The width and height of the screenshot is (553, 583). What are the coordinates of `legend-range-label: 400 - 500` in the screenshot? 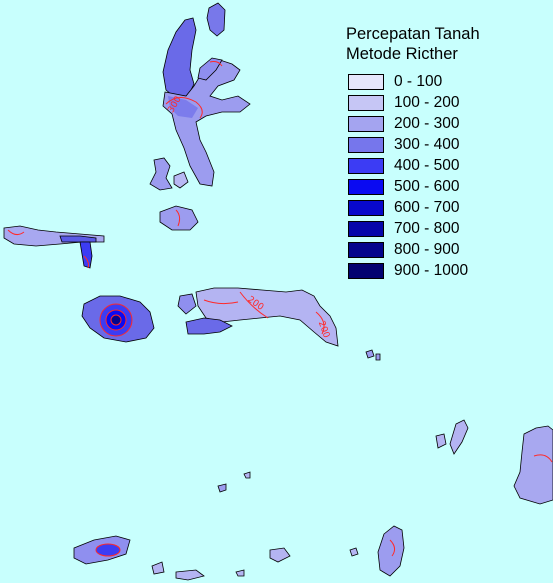 It's located at (427, 165).